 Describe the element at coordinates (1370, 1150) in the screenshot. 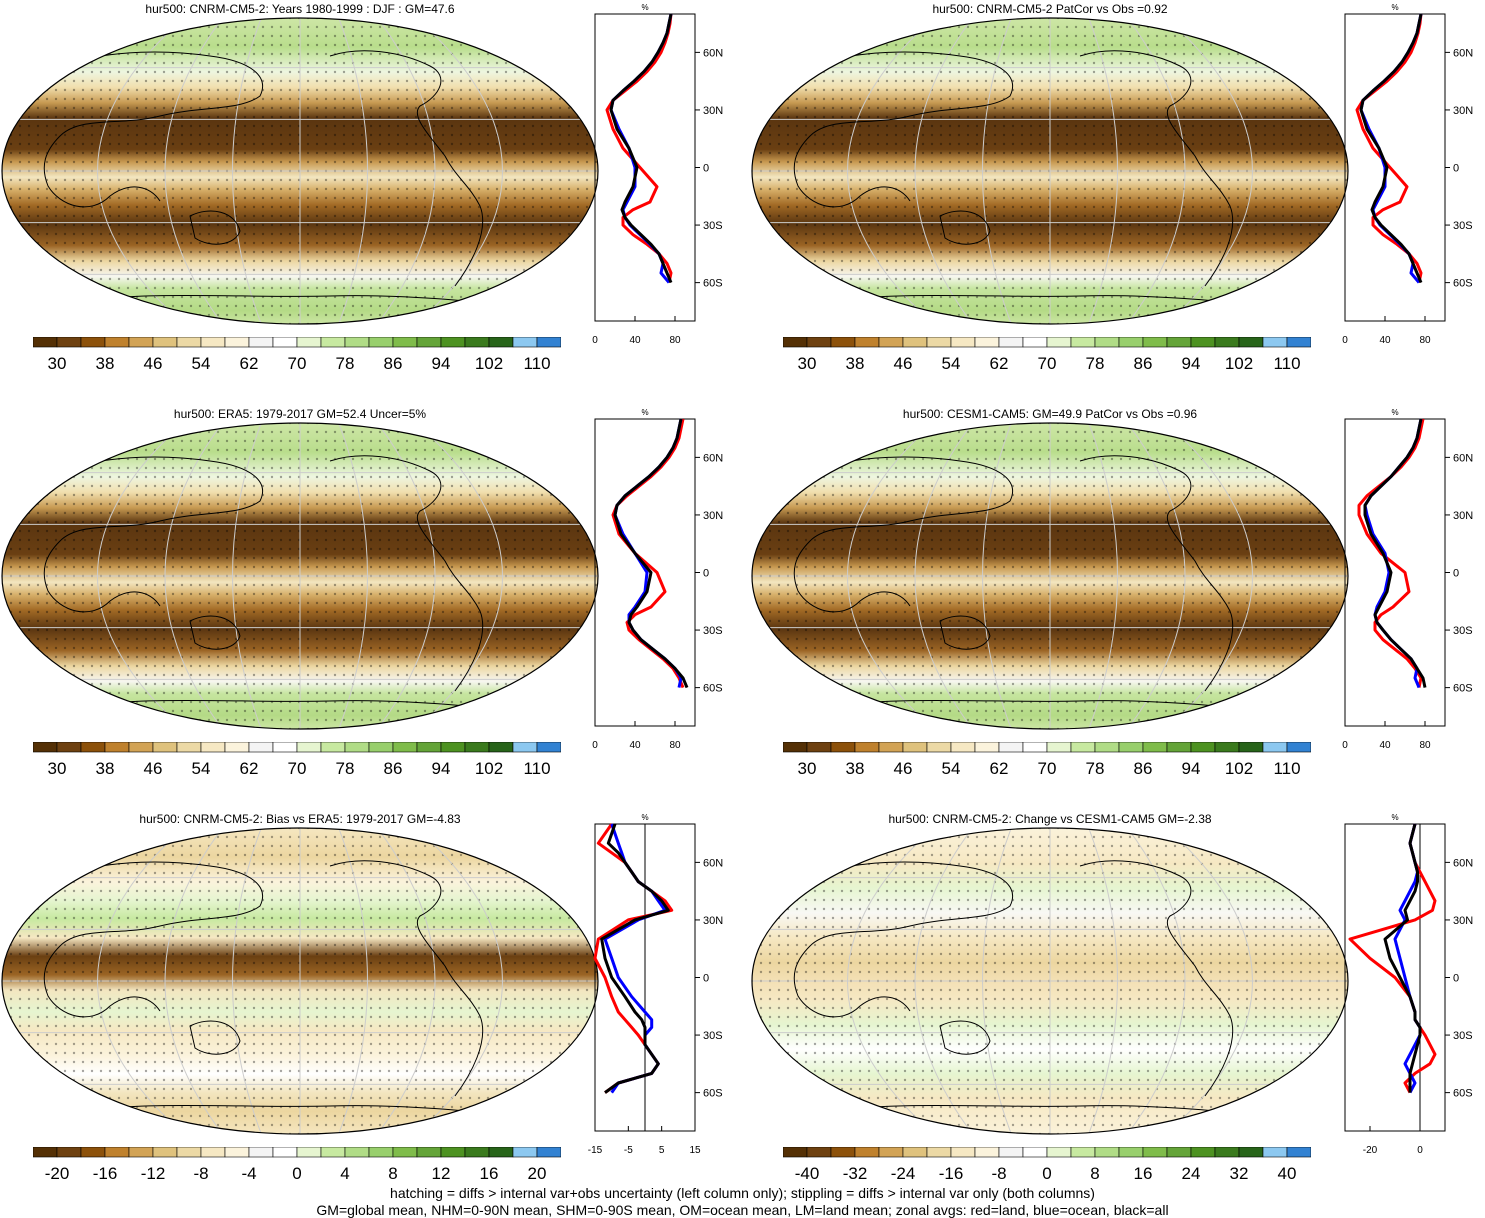

I see `zonal-xtick-label: -20` at that location.